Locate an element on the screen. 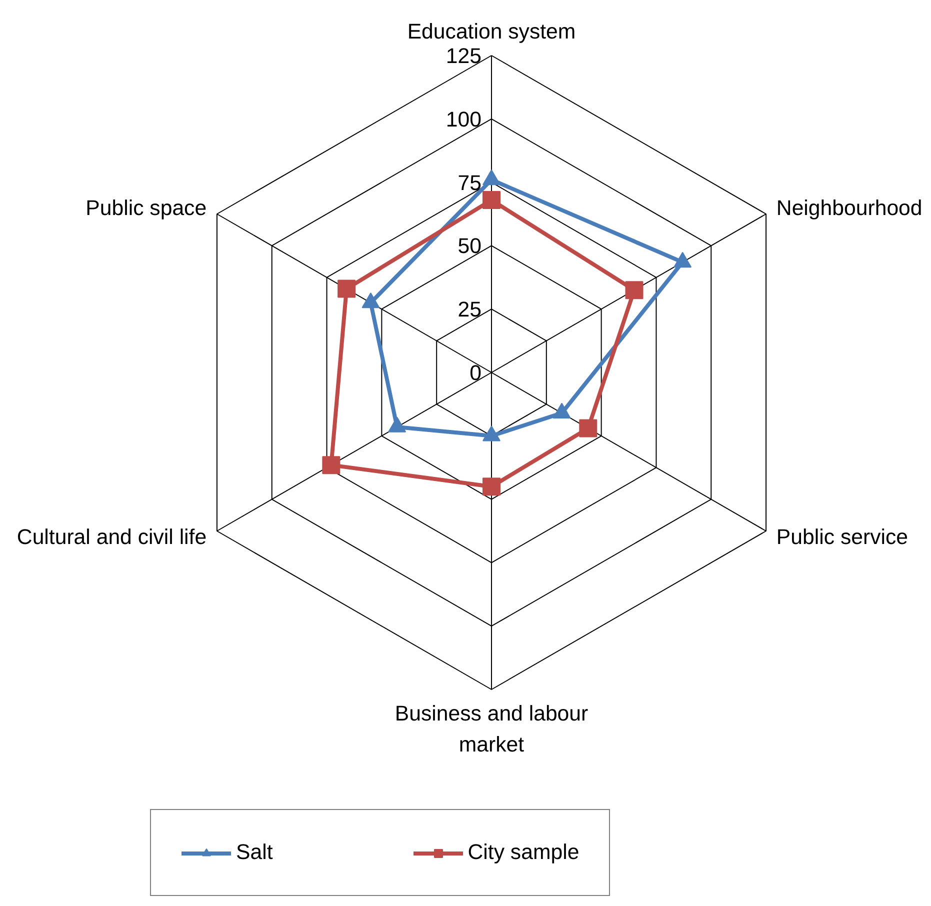 The width and height of the screenshot is (931, 906). y-tick-label: 75 is located at coordinates (470, 182).